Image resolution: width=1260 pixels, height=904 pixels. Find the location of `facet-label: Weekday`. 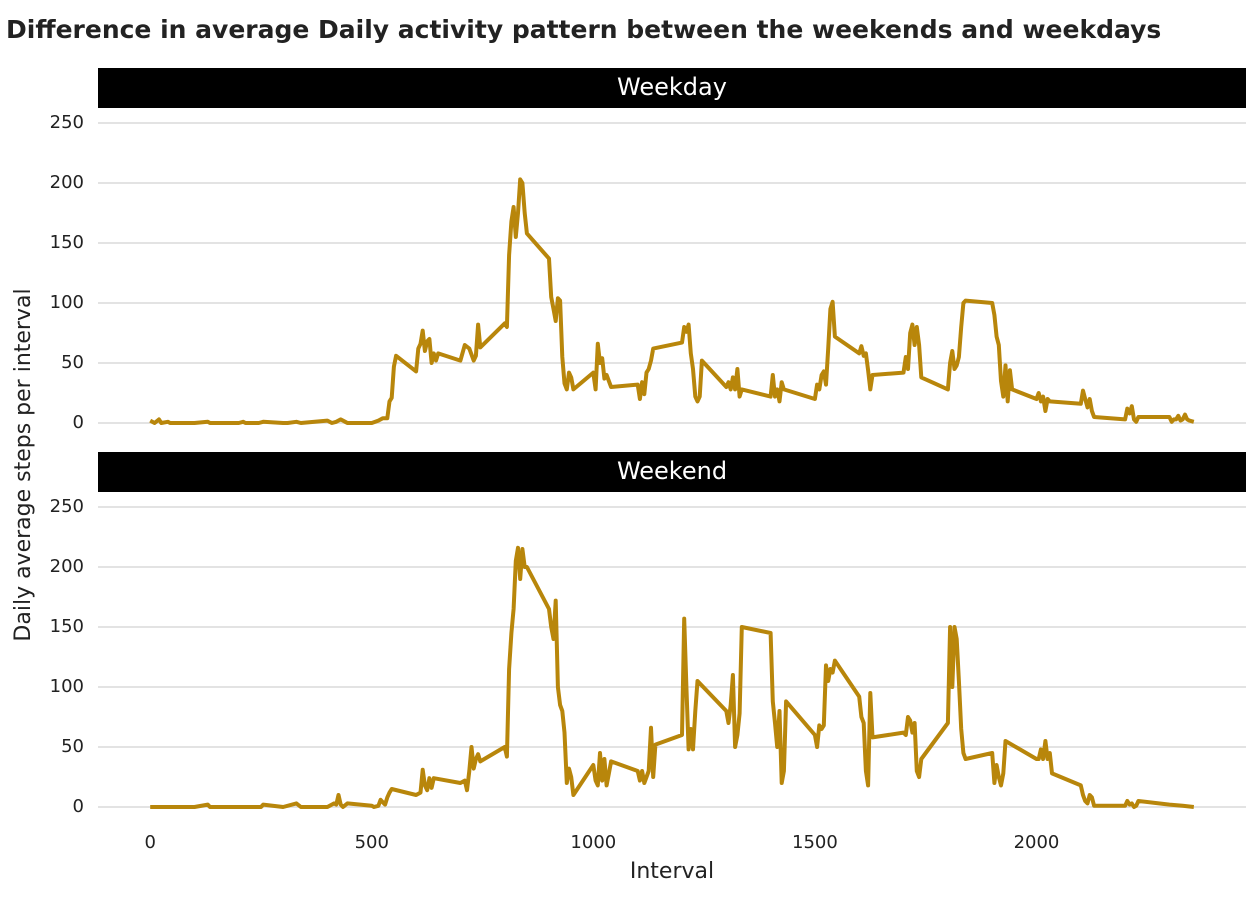

facet-label: Weekday is located at coordinates (672, 87).